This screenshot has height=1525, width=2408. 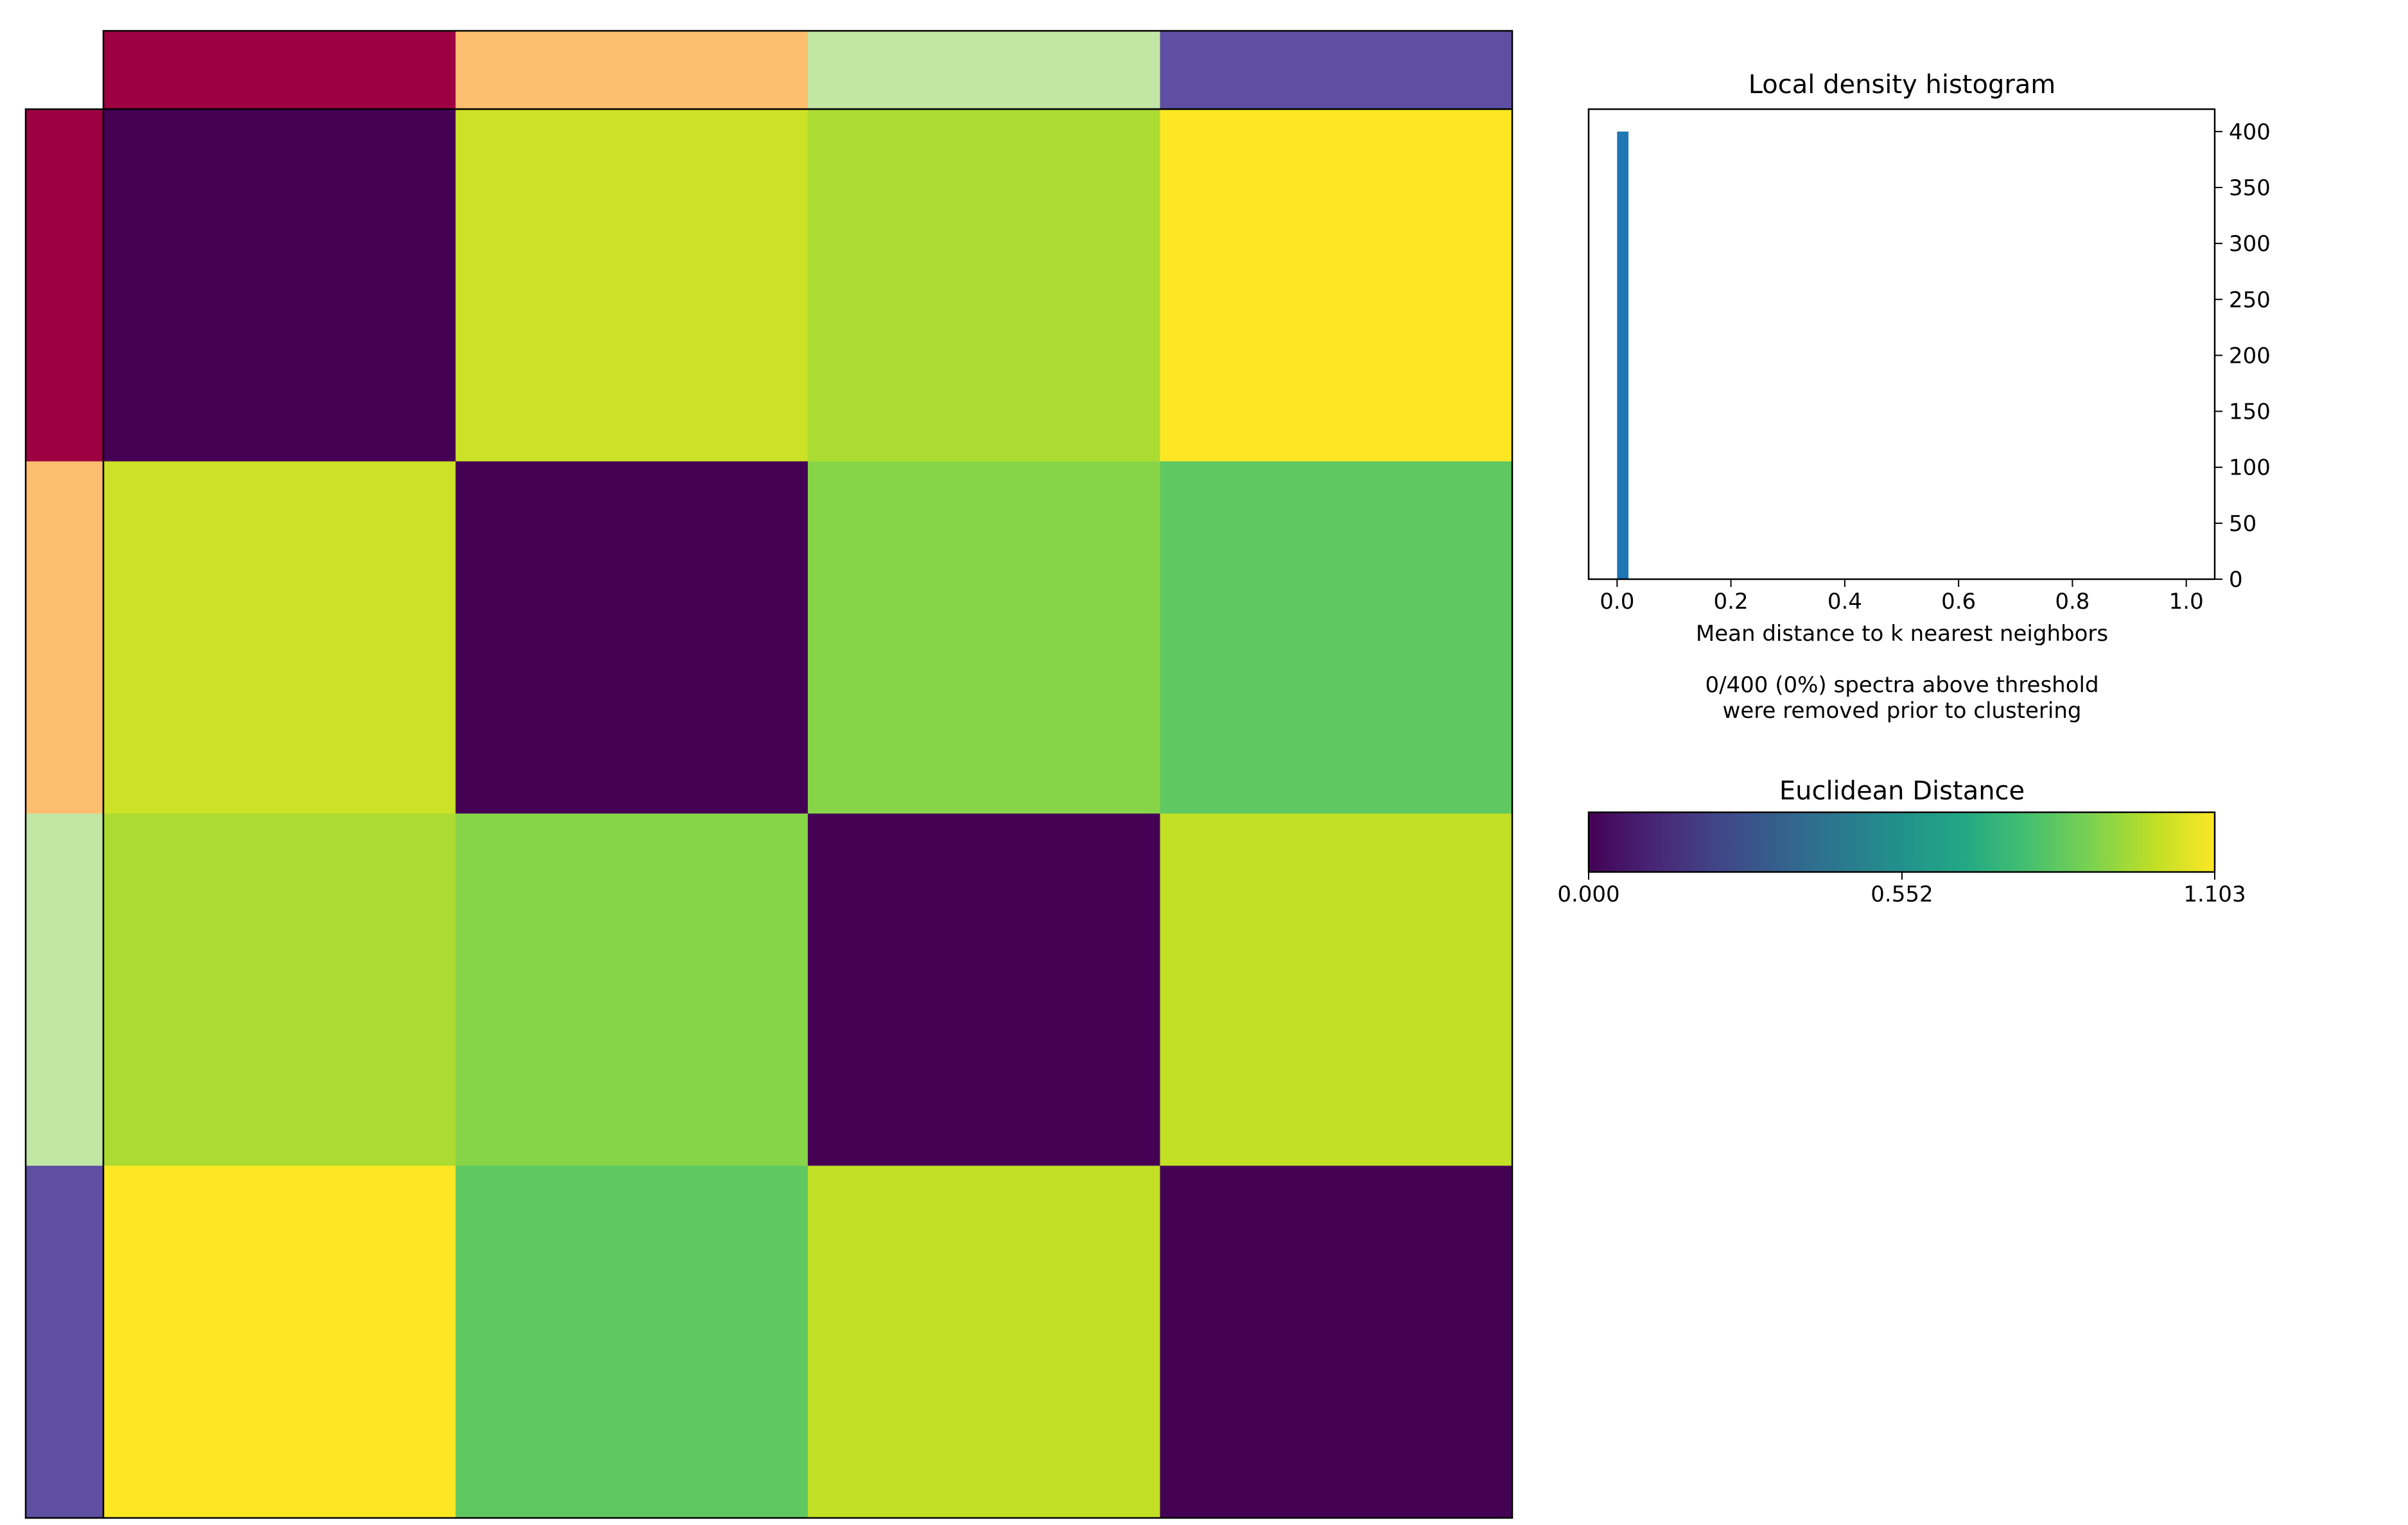 I want to click on histogram-x-tick-label-5: 1.0, so click(x=2186, y=601).